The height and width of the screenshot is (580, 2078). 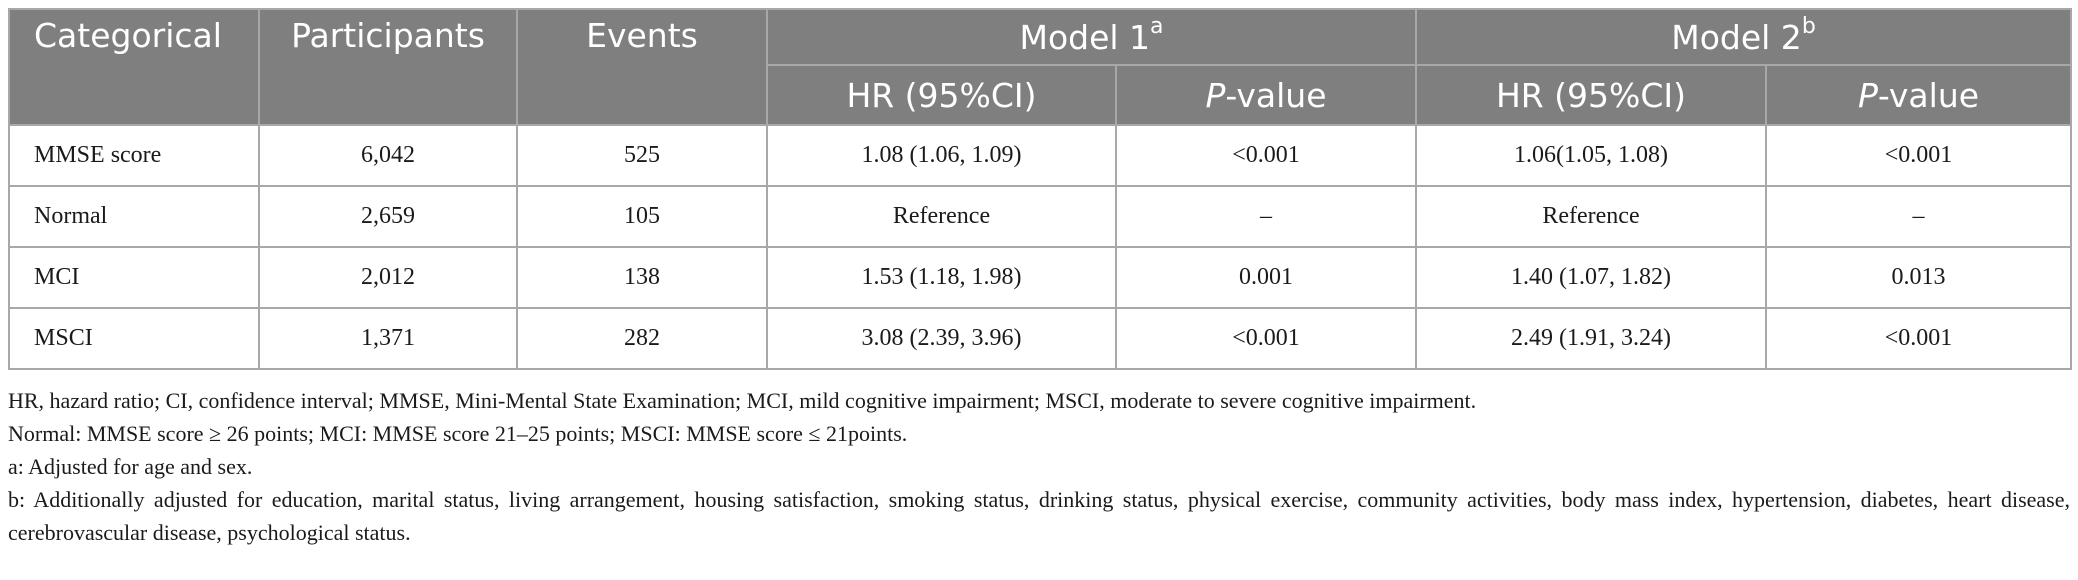 I want to click on header-model-1: Model 1a, so click(x=1091, y=37).